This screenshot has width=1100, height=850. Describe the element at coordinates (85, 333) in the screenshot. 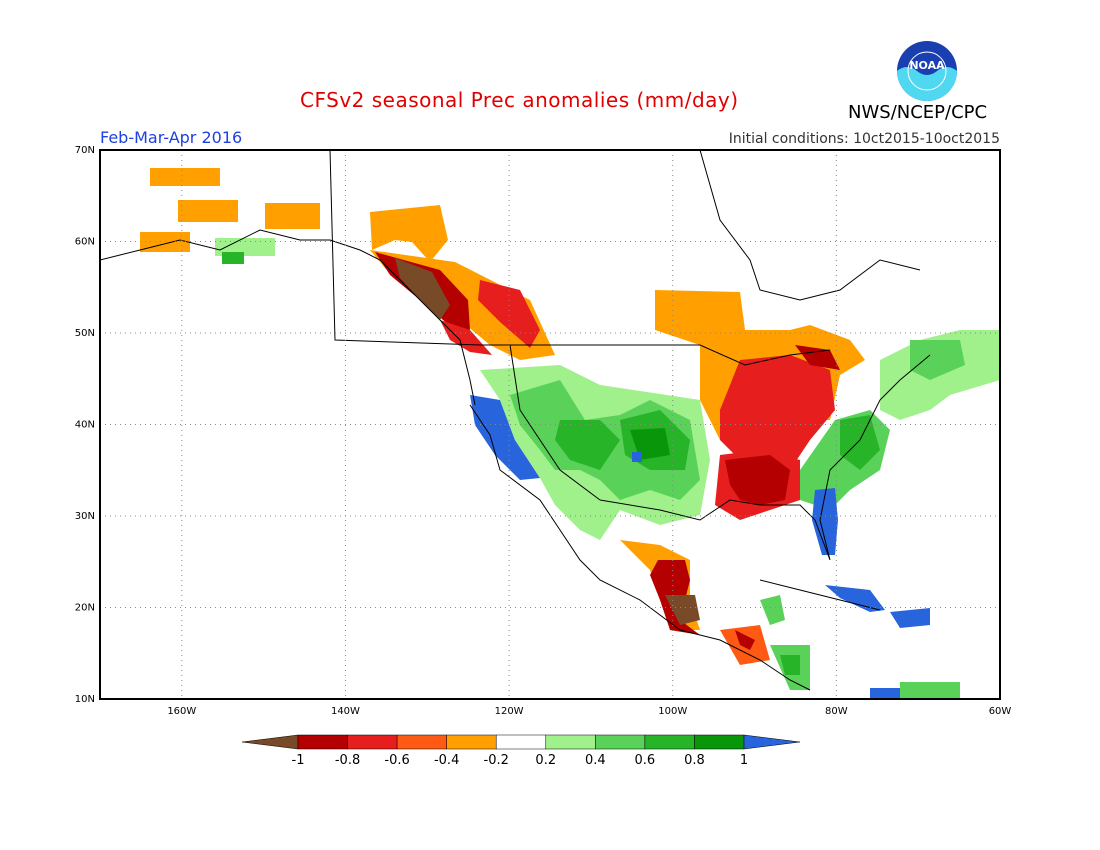

I see `lat-label: 50N` at that location.